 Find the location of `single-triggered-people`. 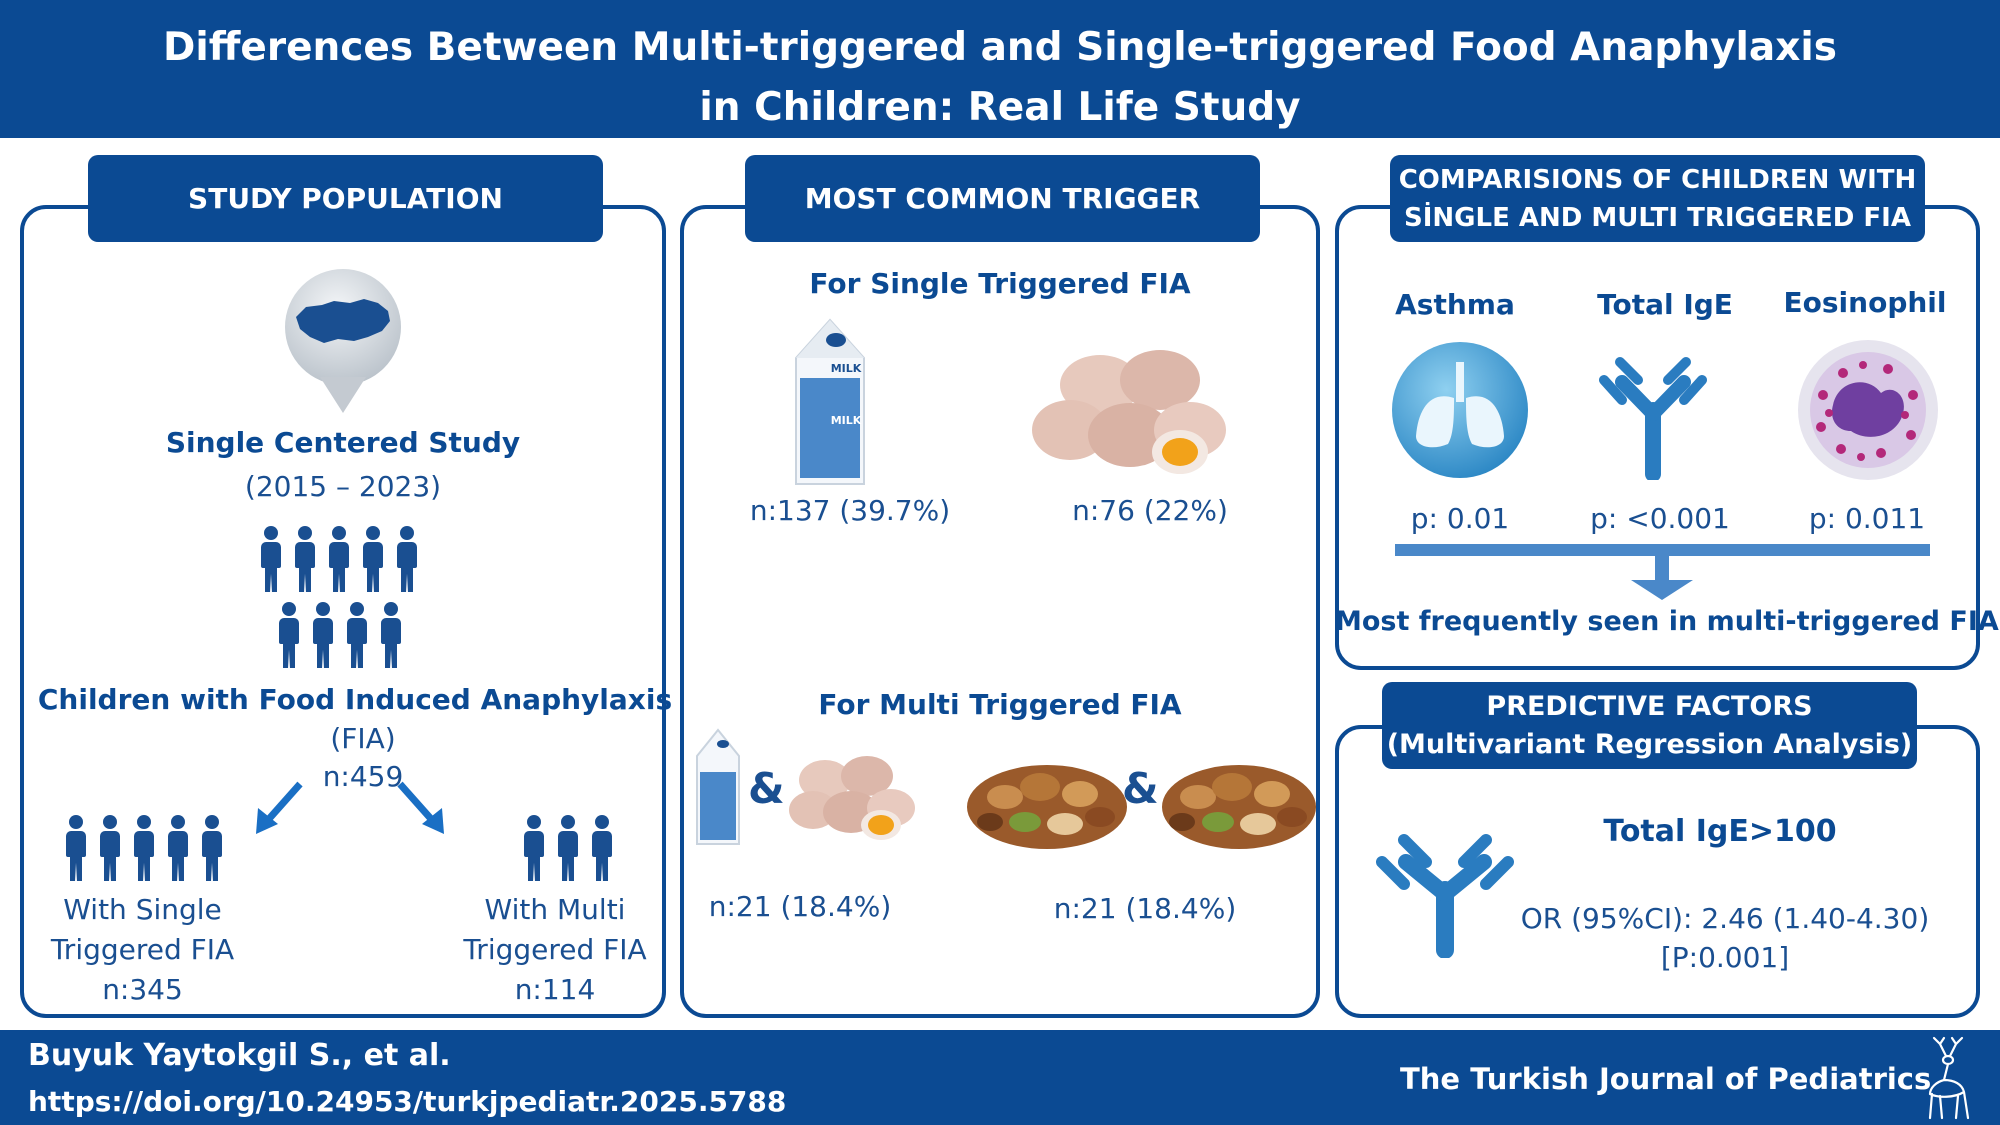

single-triggered-people is located at coordinates (151, 848).